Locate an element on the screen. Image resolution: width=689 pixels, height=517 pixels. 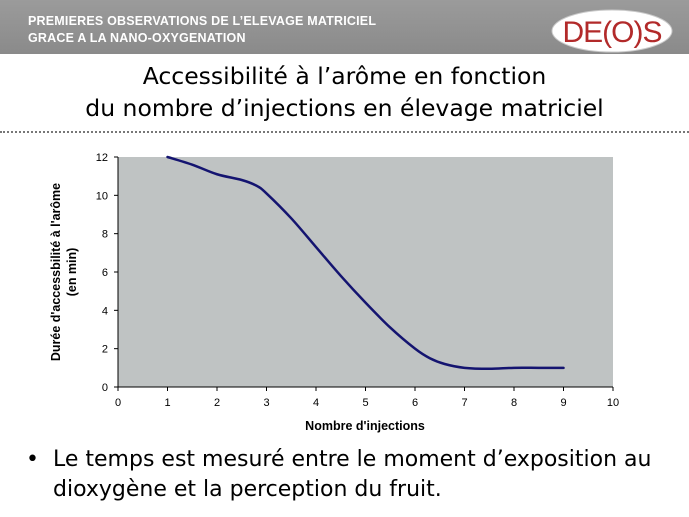
x-tick-label: 2 is located at coordinates (217, 403).